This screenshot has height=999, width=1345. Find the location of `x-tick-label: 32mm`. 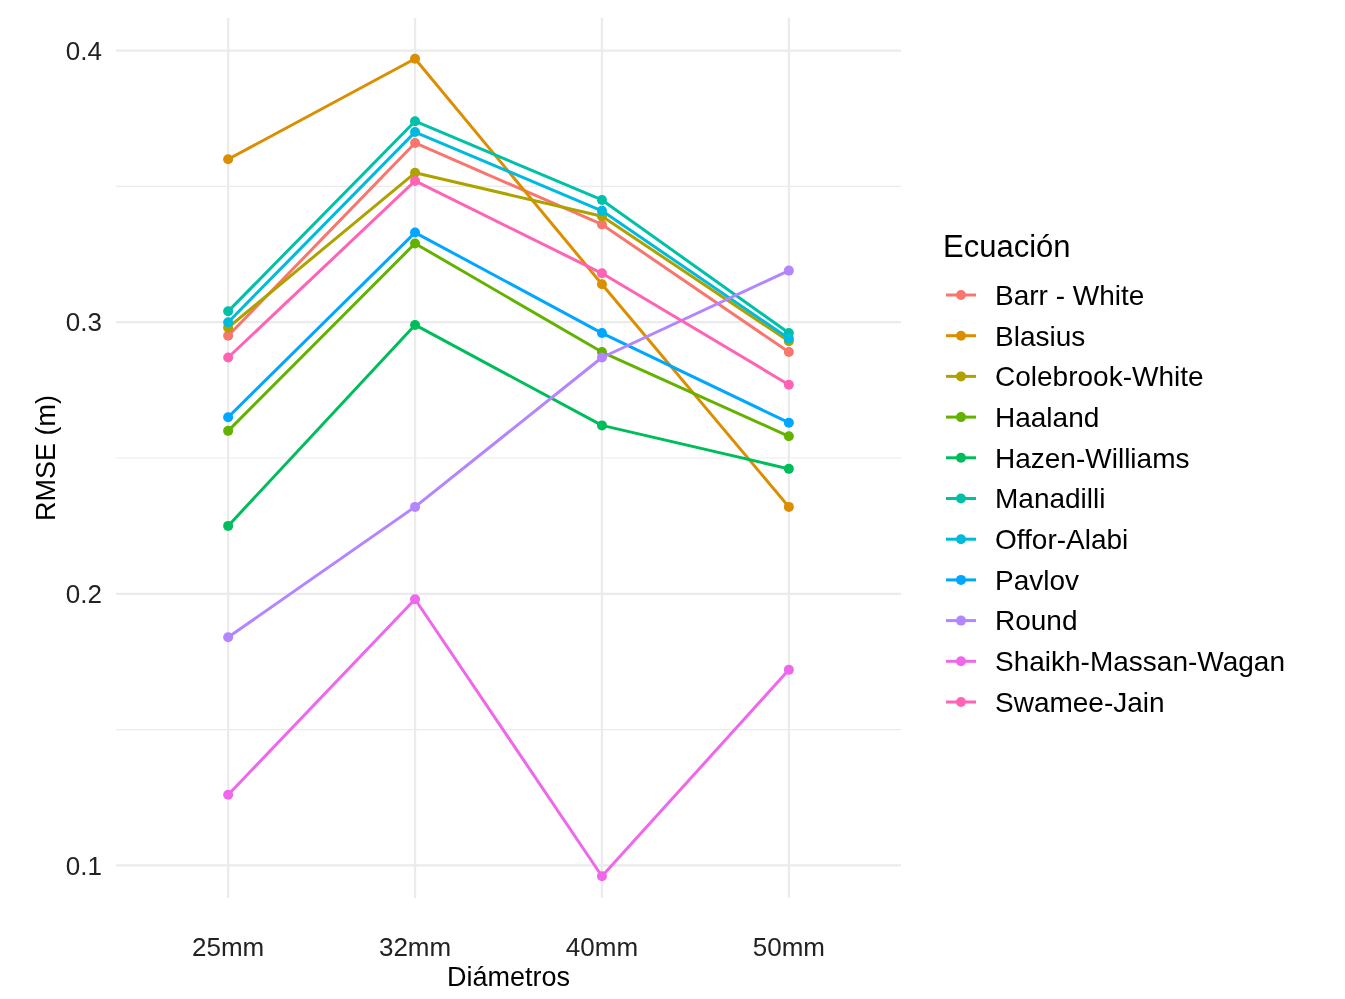

x-tick-label: 32mm is located at coordinates (415, 947).